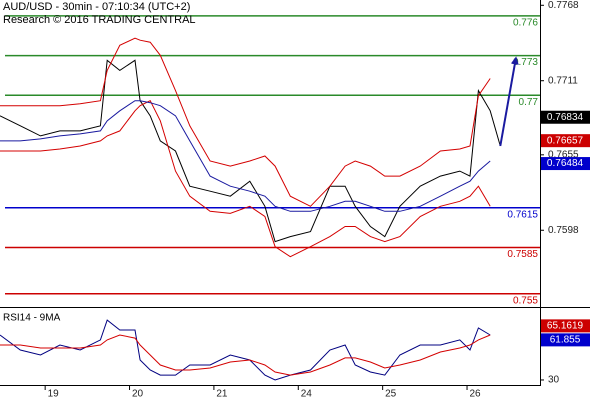  I want to click on x-tick-label: 26, so click(475, 394).